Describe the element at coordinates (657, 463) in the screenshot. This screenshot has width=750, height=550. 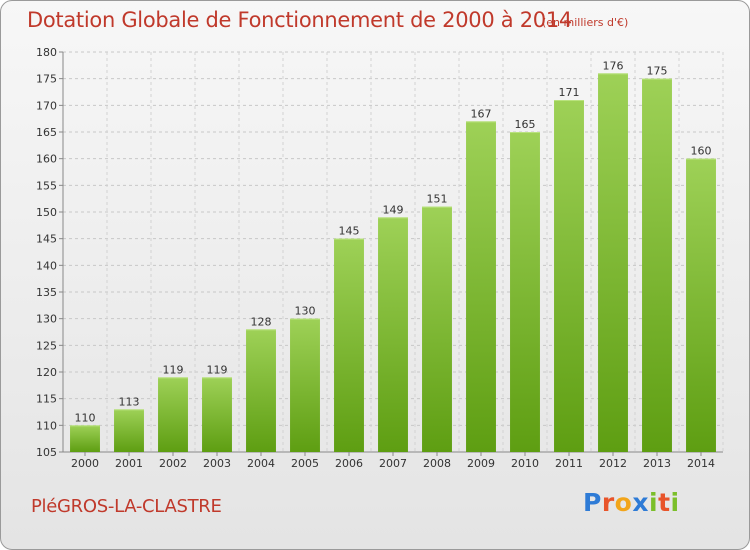
I see `x-tick-label-2013: 2013` at that location.